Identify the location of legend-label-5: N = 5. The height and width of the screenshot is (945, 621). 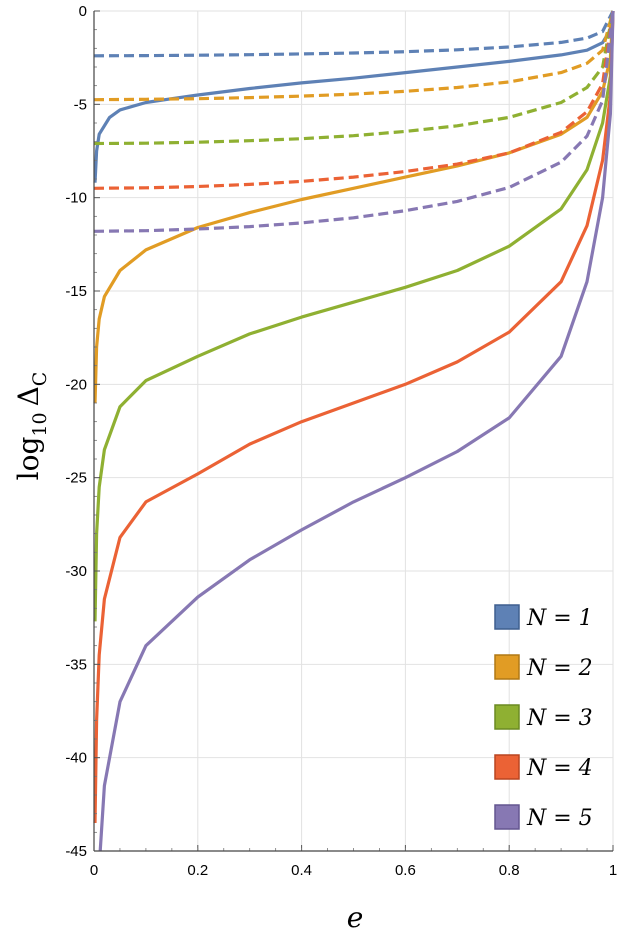
(559, 818).